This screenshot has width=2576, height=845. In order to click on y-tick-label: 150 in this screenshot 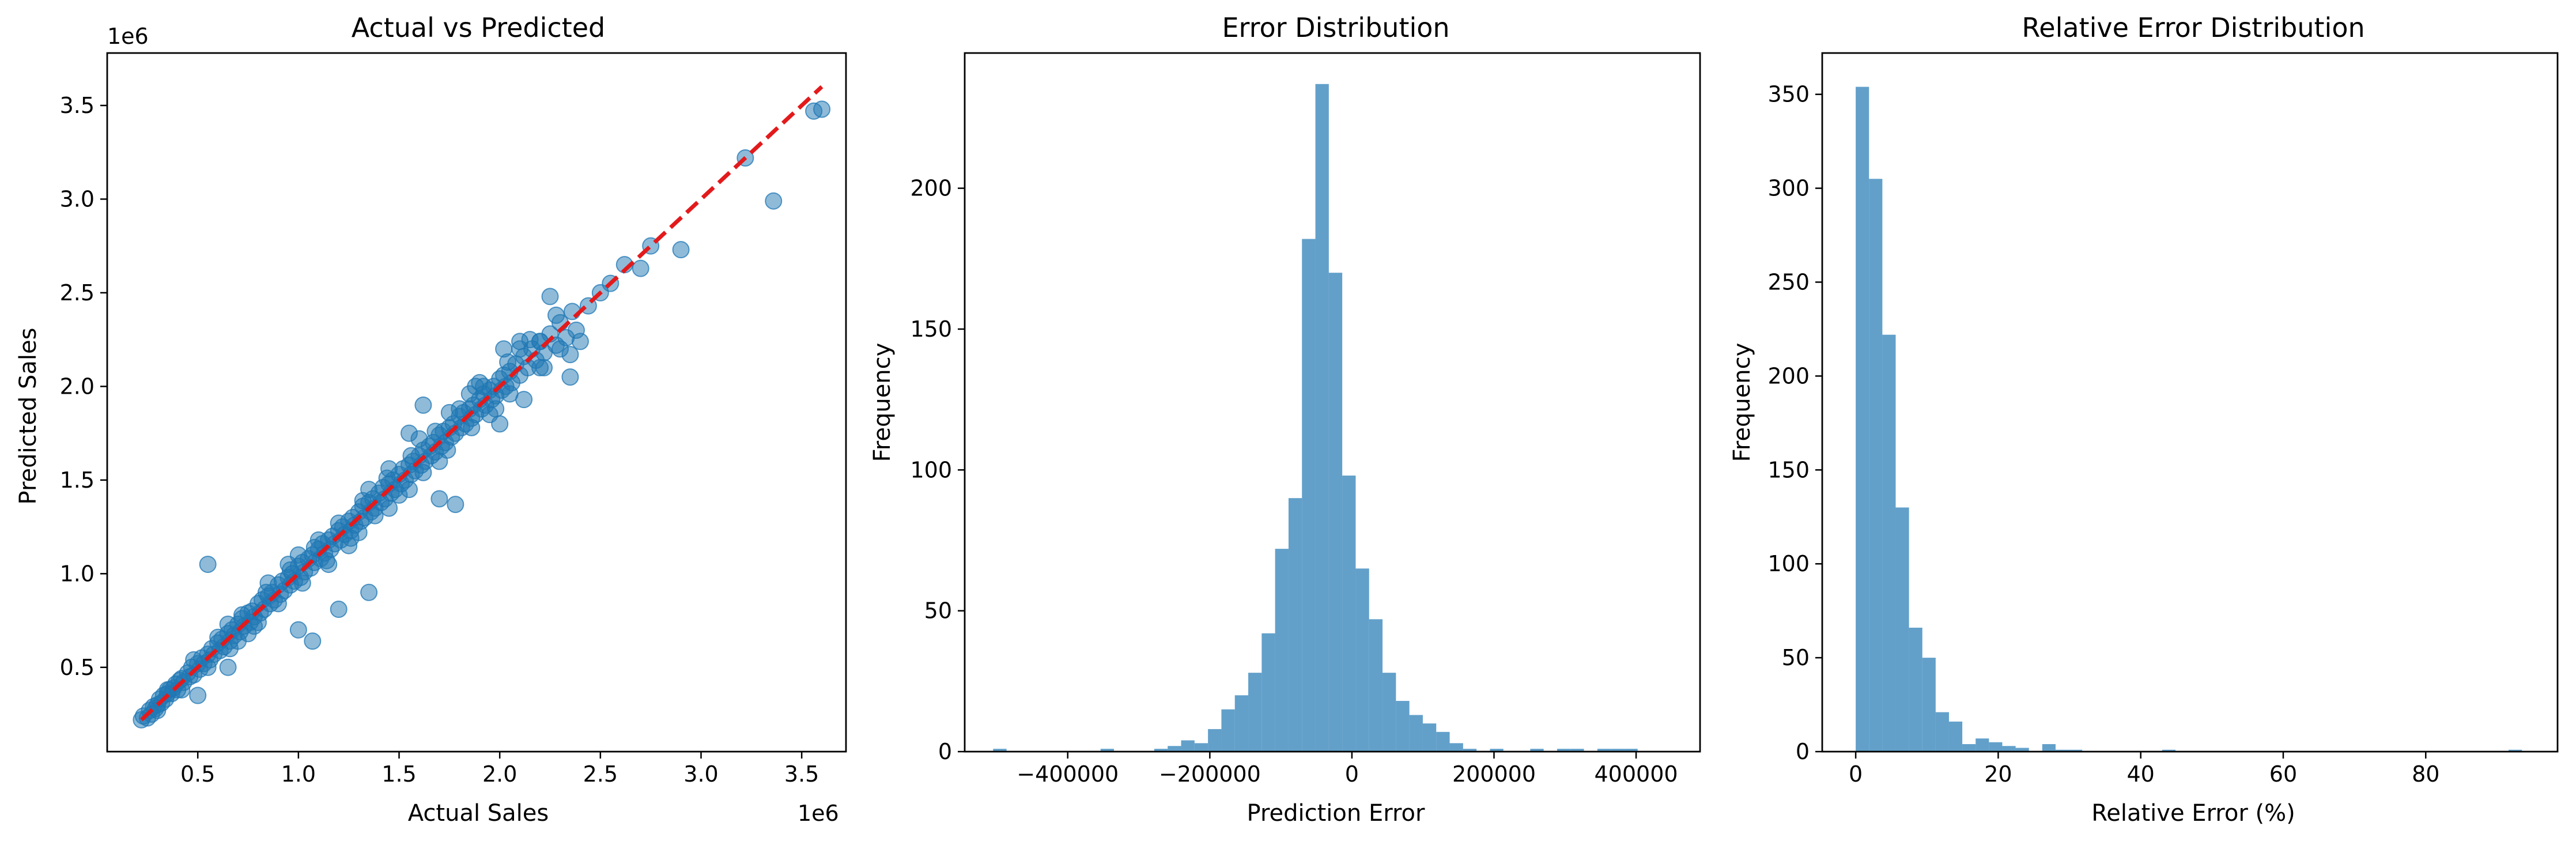, I will do `click(931, 329)`.